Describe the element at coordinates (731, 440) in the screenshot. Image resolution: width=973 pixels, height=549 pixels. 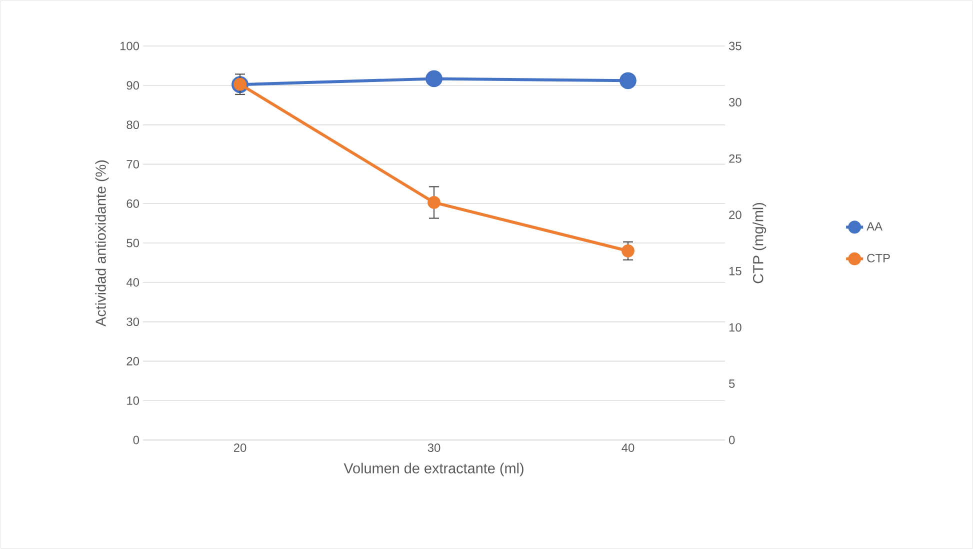
I see `y2-tick-label: 0` at that location.